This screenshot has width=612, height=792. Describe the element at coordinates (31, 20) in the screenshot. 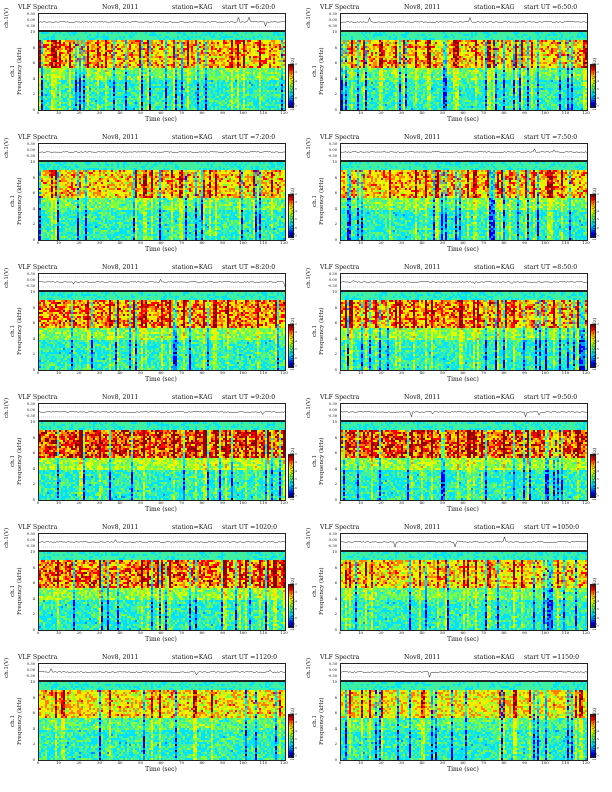

I see `timeseries-tick-label: 0.00` at that location.